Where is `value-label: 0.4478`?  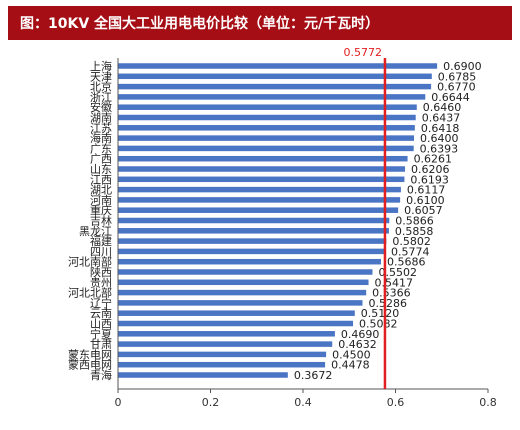 value-label: 0.4478 is located at coordinates (350, 365).